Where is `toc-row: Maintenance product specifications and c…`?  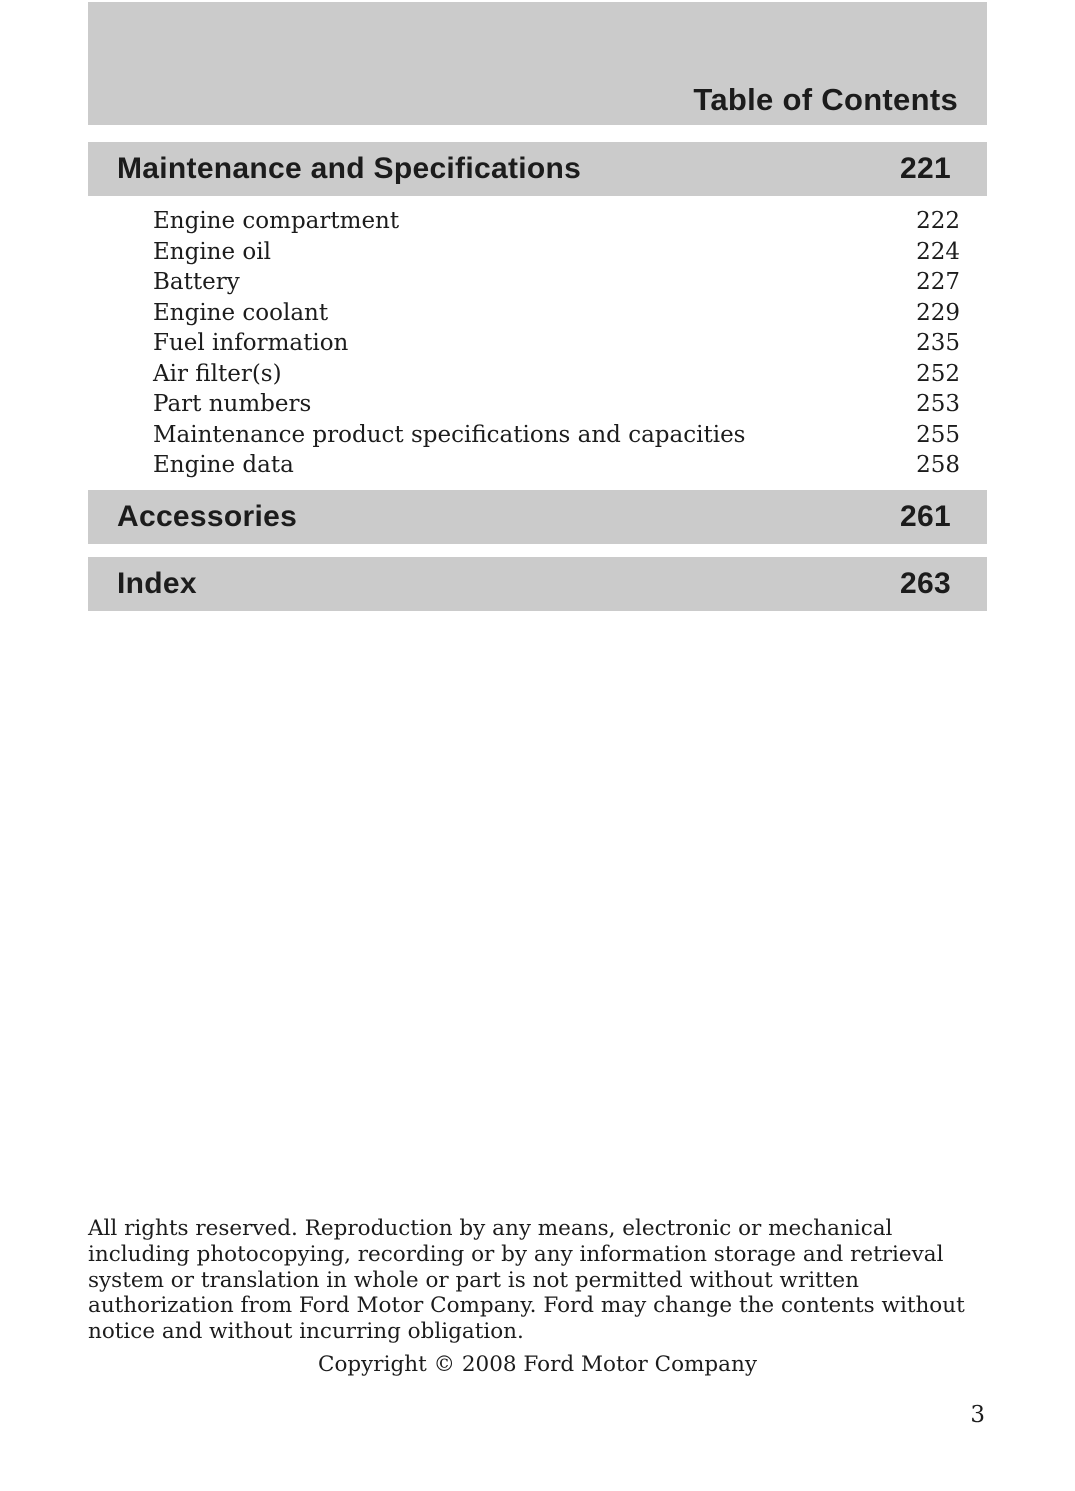 toc-row: Maintenance product specifications and c… is located at coordinates (556, 435).